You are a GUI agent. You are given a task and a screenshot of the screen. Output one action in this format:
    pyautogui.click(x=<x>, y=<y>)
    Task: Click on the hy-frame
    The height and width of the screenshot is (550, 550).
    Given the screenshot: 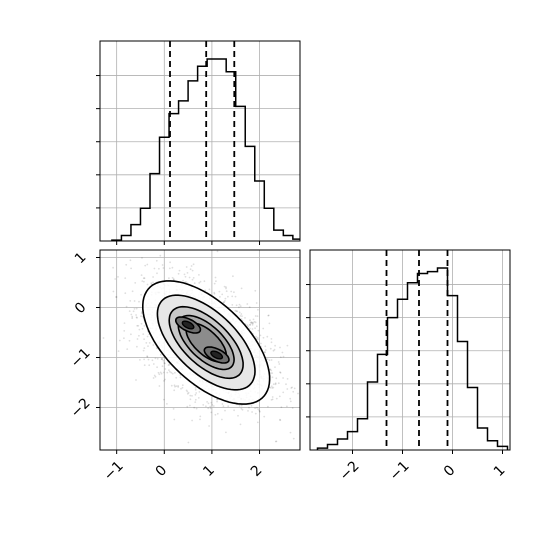 What is the action you would take?
    pyautogui.click(x=410, y=350)
    